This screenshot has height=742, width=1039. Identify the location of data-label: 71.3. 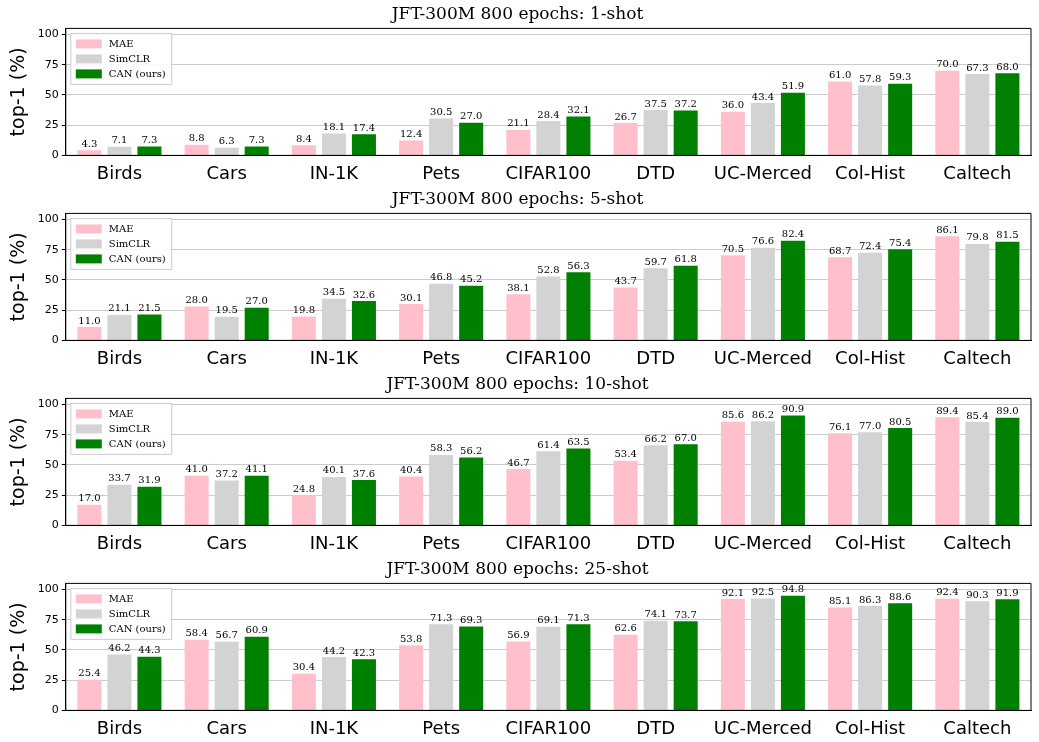
(441, 617).